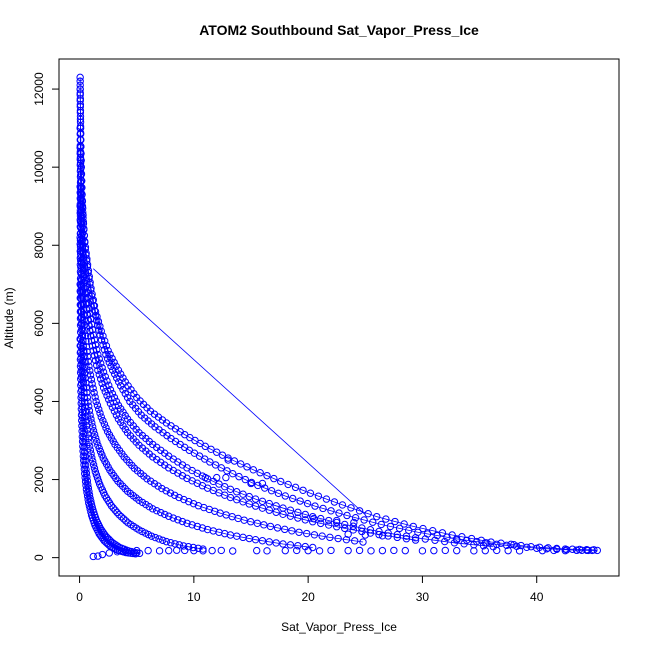 Image resolution: width=650 pixels, height=650 pixels. What do you see at coordinates (39, 479) in the screenshot?
I see `y-tick-label: 2000` at bounding box center [39, 479].